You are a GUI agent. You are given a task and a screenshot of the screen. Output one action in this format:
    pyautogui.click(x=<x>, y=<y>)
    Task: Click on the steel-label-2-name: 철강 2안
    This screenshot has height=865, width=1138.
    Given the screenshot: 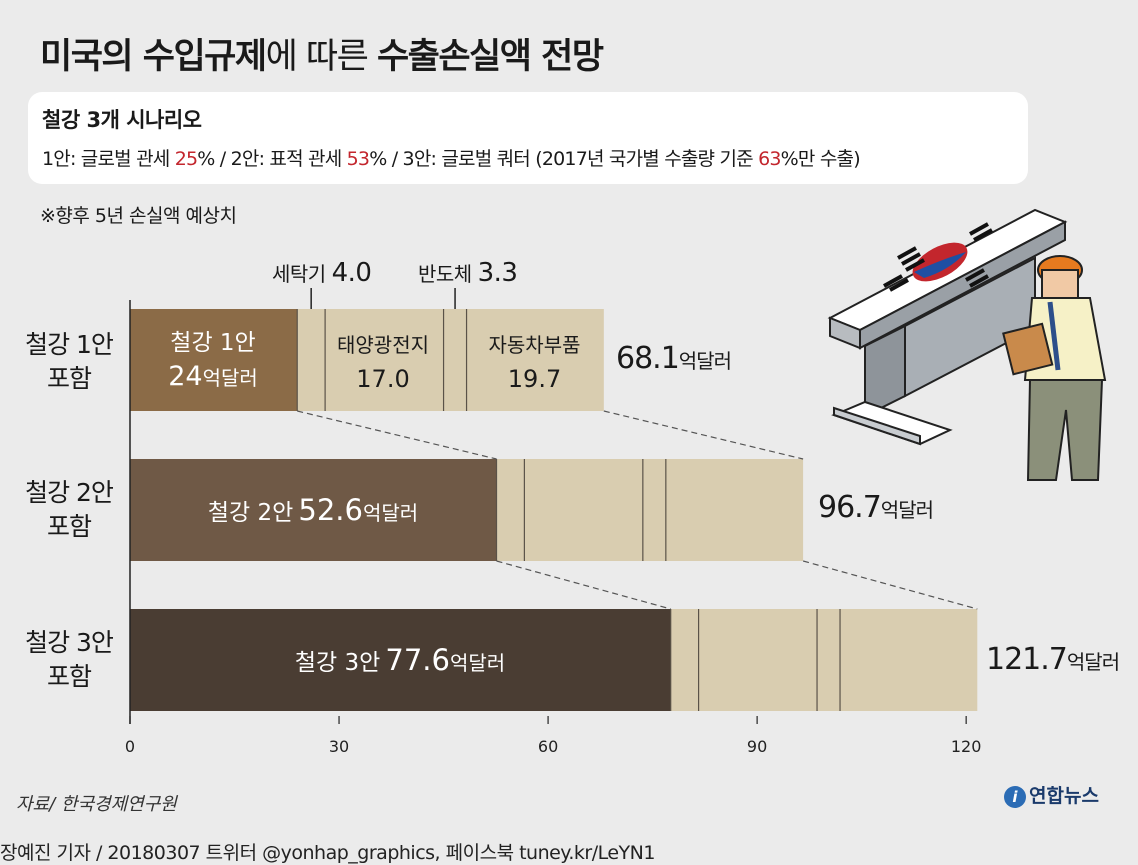 What is the action you would take?
    pyautogui.click(x=250, y=513)
    